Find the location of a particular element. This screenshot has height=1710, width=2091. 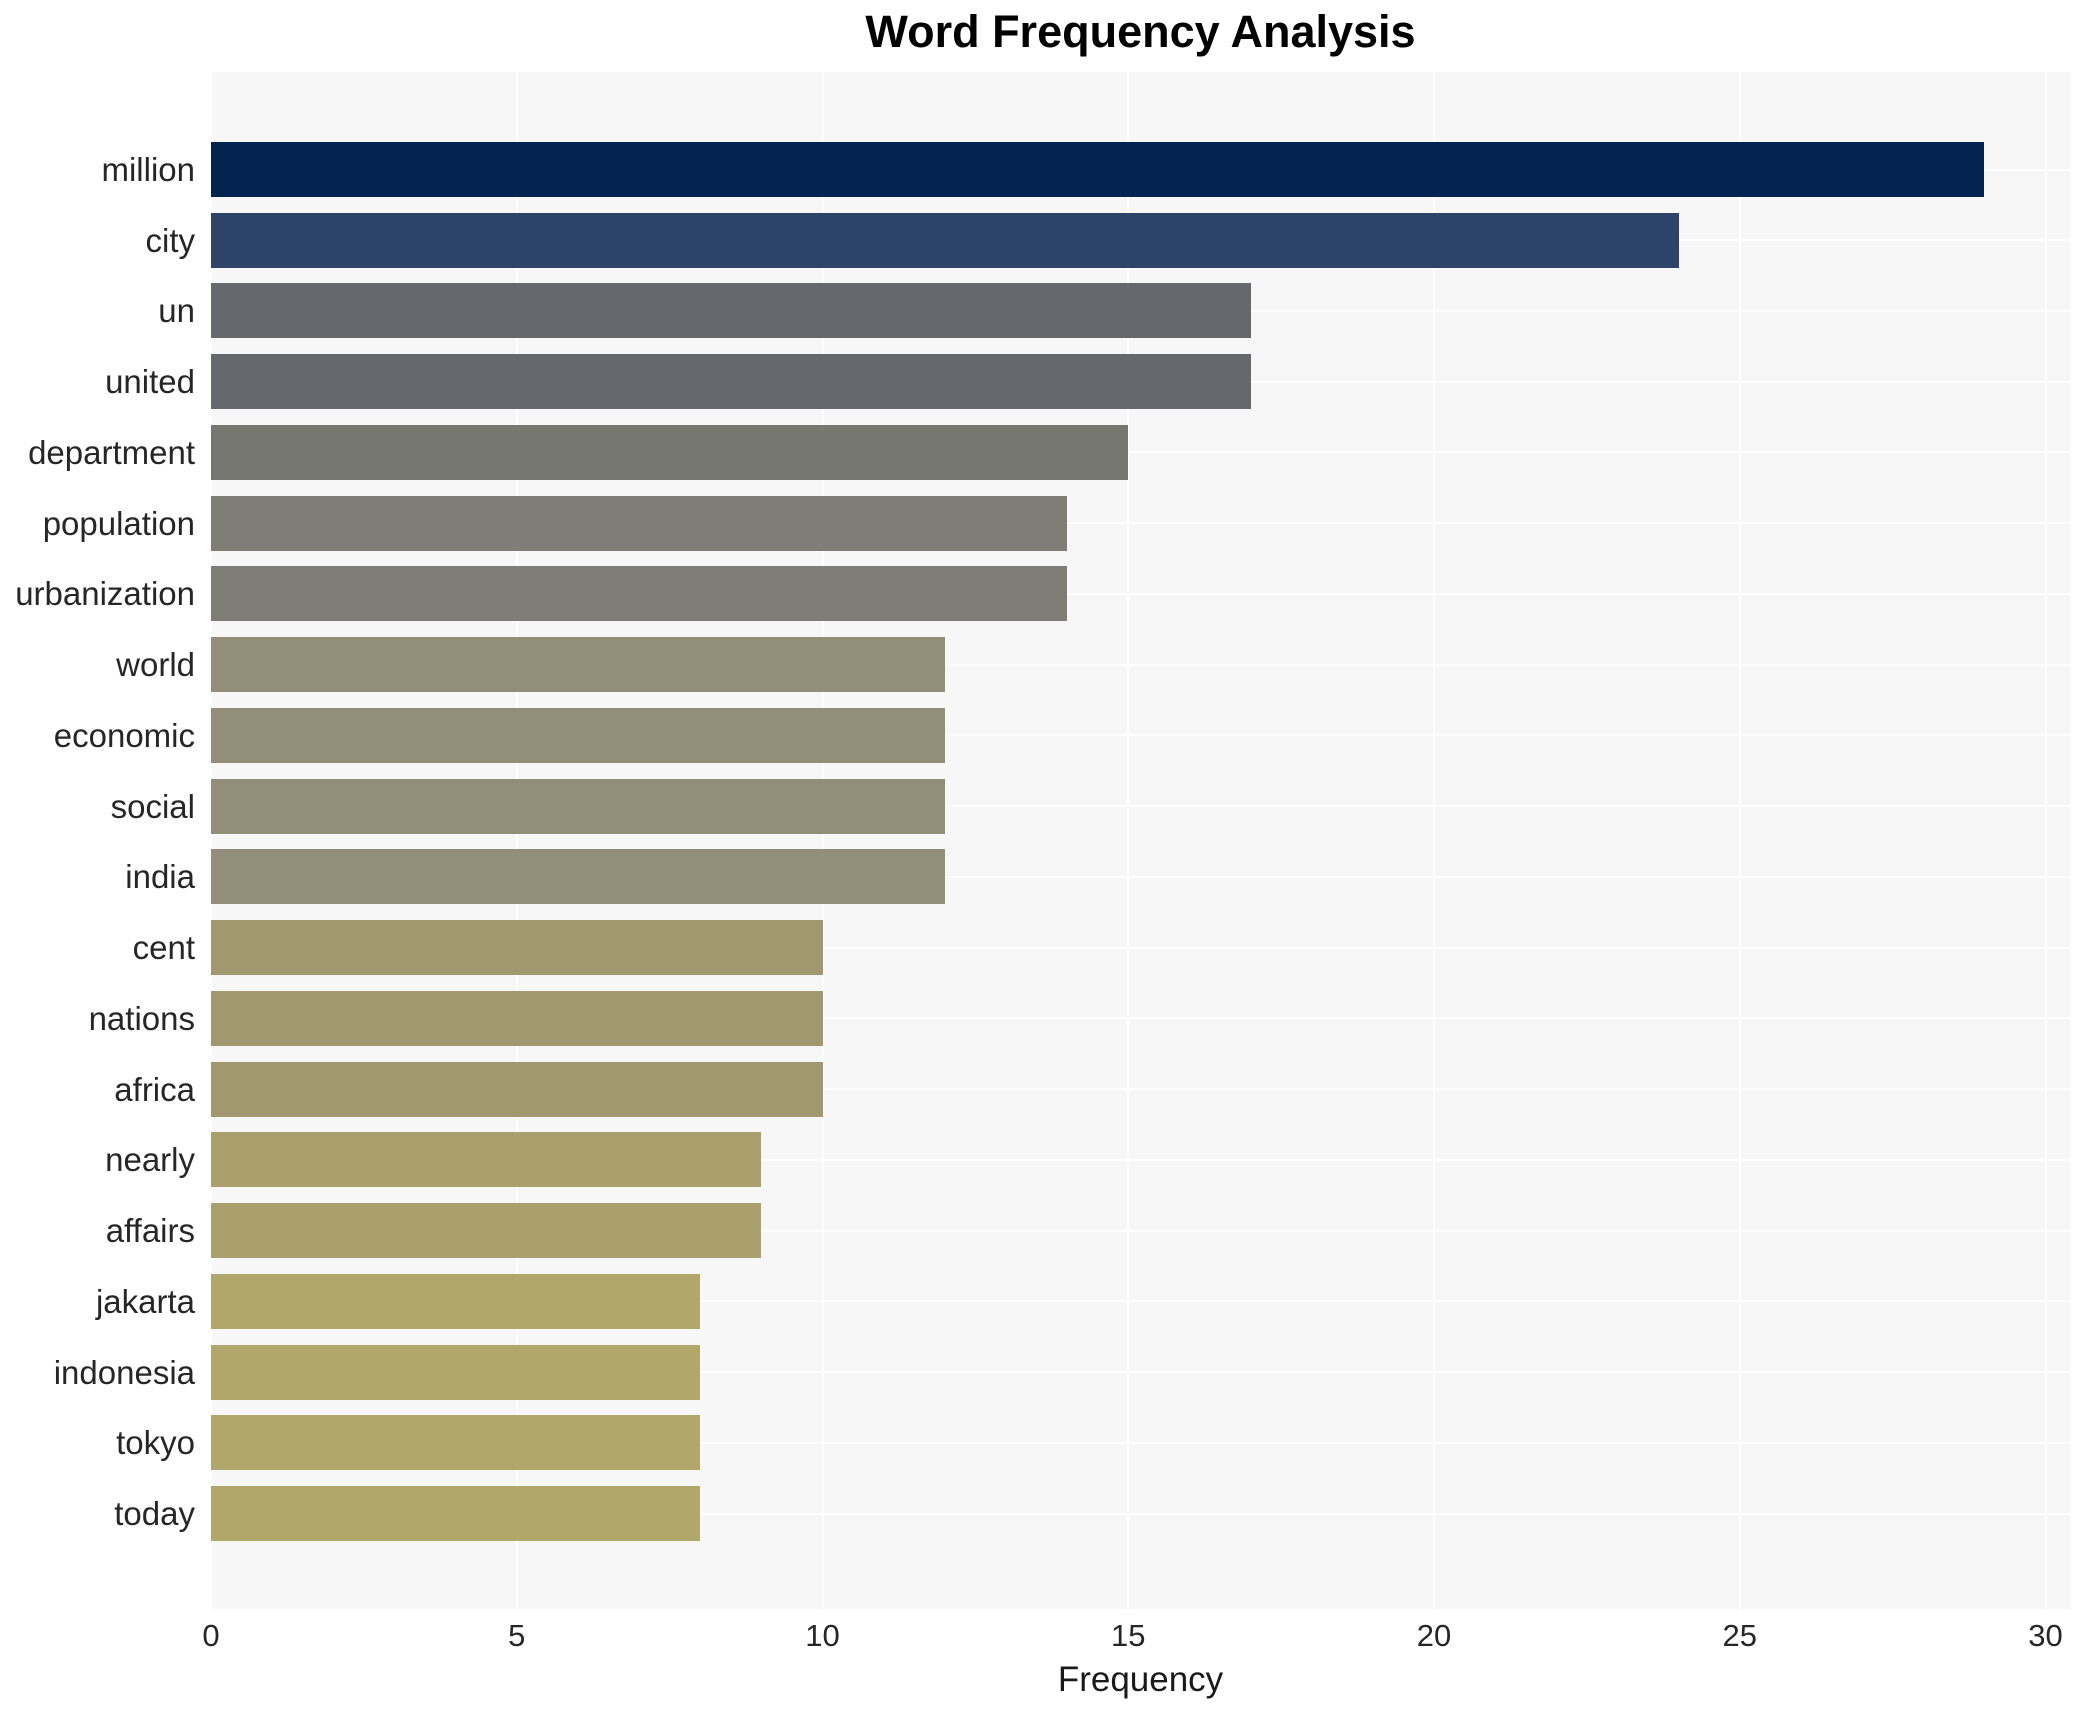

y-tick-label: united is located at coordinates (150, 382).